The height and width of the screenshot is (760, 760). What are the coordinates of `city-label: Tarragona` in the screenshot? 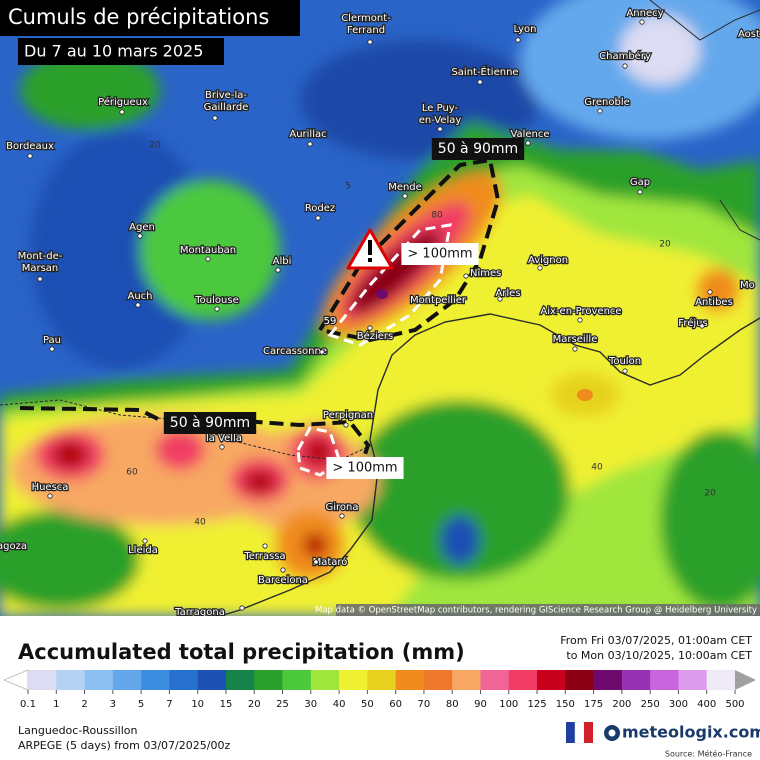 It's located at (199, 612).